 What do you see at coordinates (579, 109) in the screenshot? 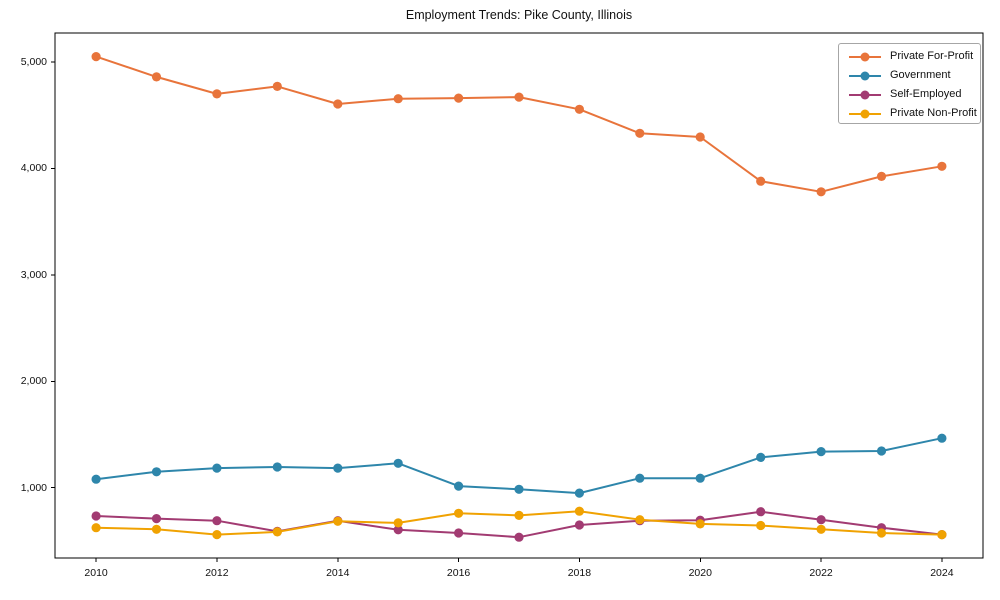
I see `data-point-private-for-profit-2018` at bounding box center [579, 109].